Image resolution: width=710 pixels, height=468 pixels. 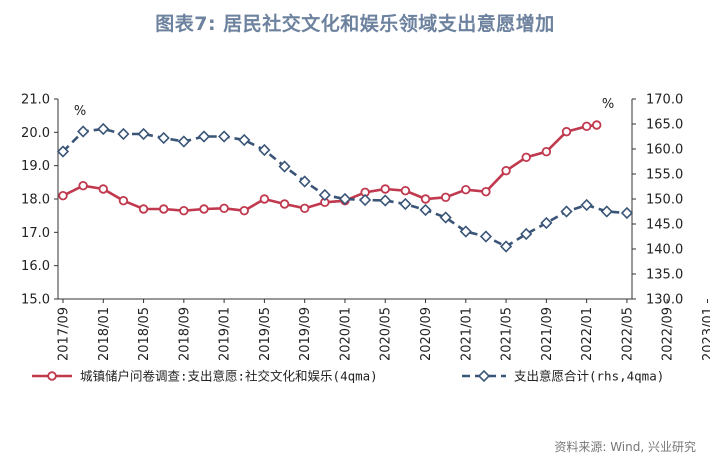 What do you see at coordinates (305, 334) in the screenshot?
I see `x-tick-label: 2019/09` at bounding box center [305, 334].